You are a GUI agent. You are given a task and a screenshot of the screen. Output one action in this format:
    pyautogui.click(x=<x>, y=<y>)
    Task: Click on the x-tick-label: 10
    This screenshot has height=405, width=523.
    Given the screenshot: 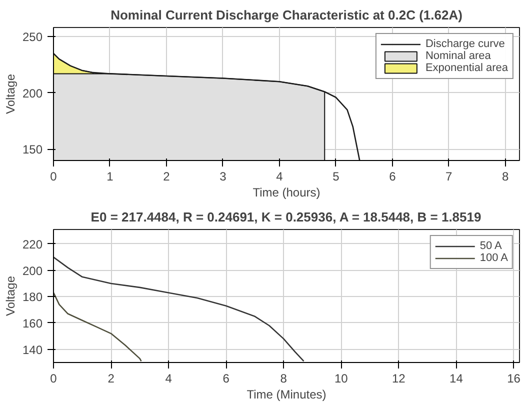 What is the action you would take?
    pyautogui.click(x=341, y=379)
    